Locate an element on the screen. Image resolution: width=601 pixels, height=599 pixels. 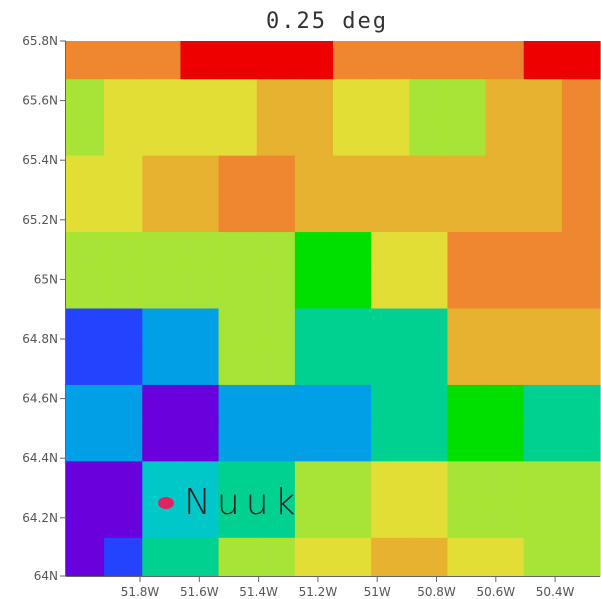
y-tick-label: 64.4N is located at coordinates (40, 458).